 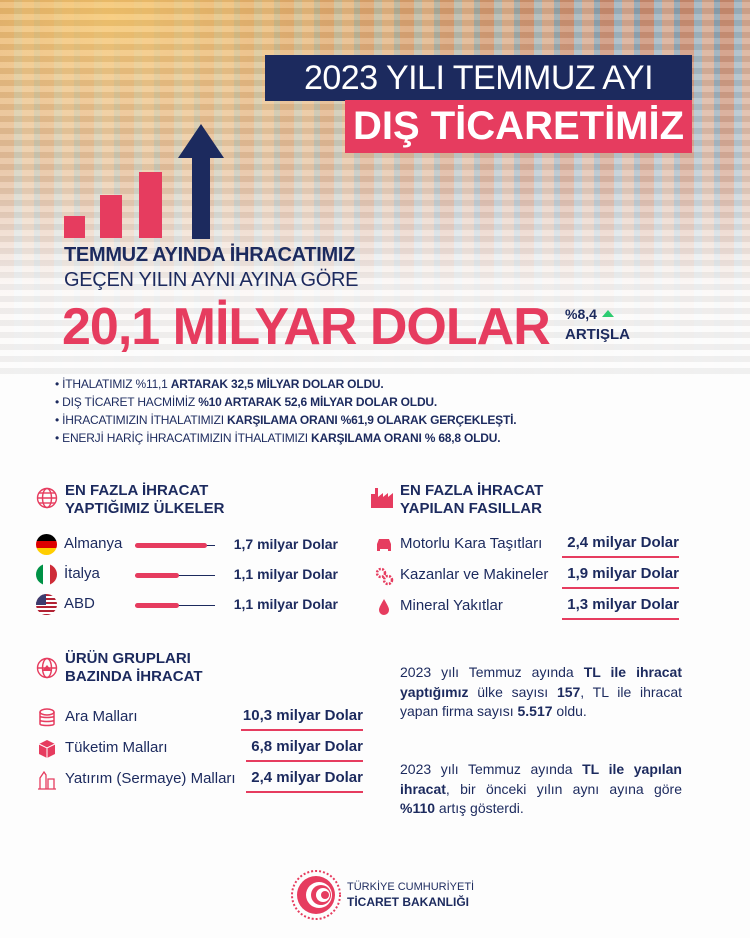 What do you see at coordinates (382, 498) in the screenshot?
I see `factory-icon` at bounding box center [382, 498].